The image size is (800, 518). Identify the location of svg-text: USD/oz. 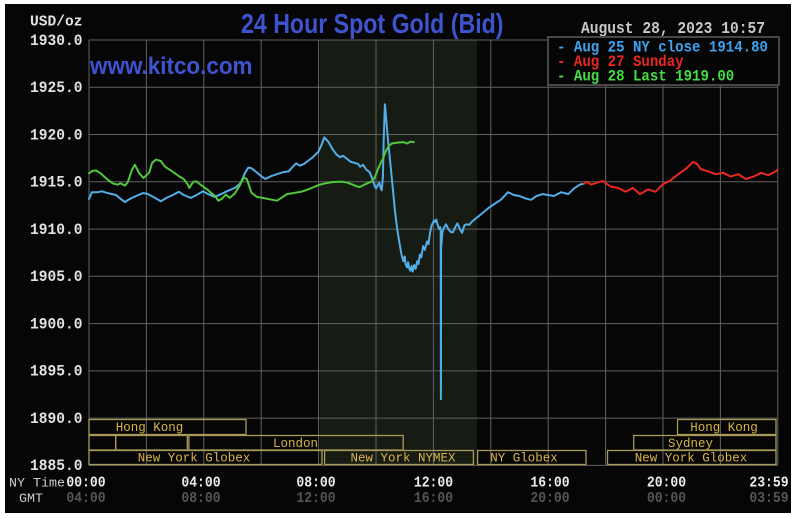
(56, 22).